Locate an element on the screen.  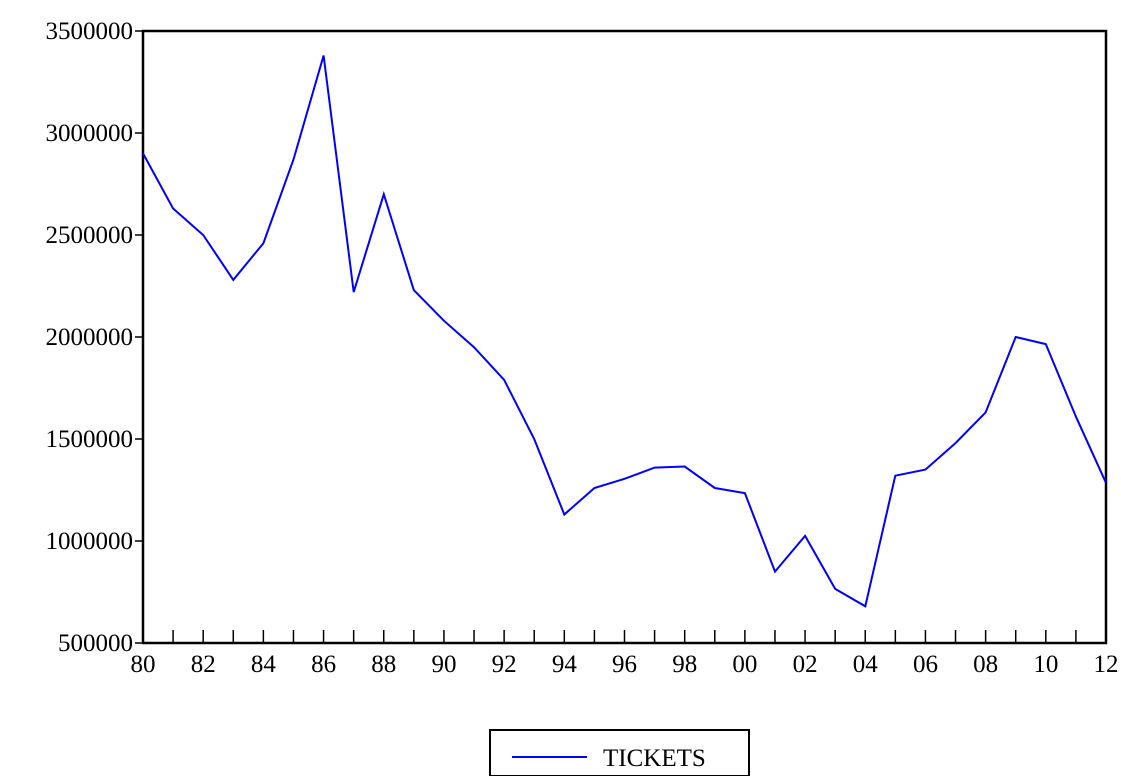
x-tick-label: 98 is located at coordinates (684, 664).